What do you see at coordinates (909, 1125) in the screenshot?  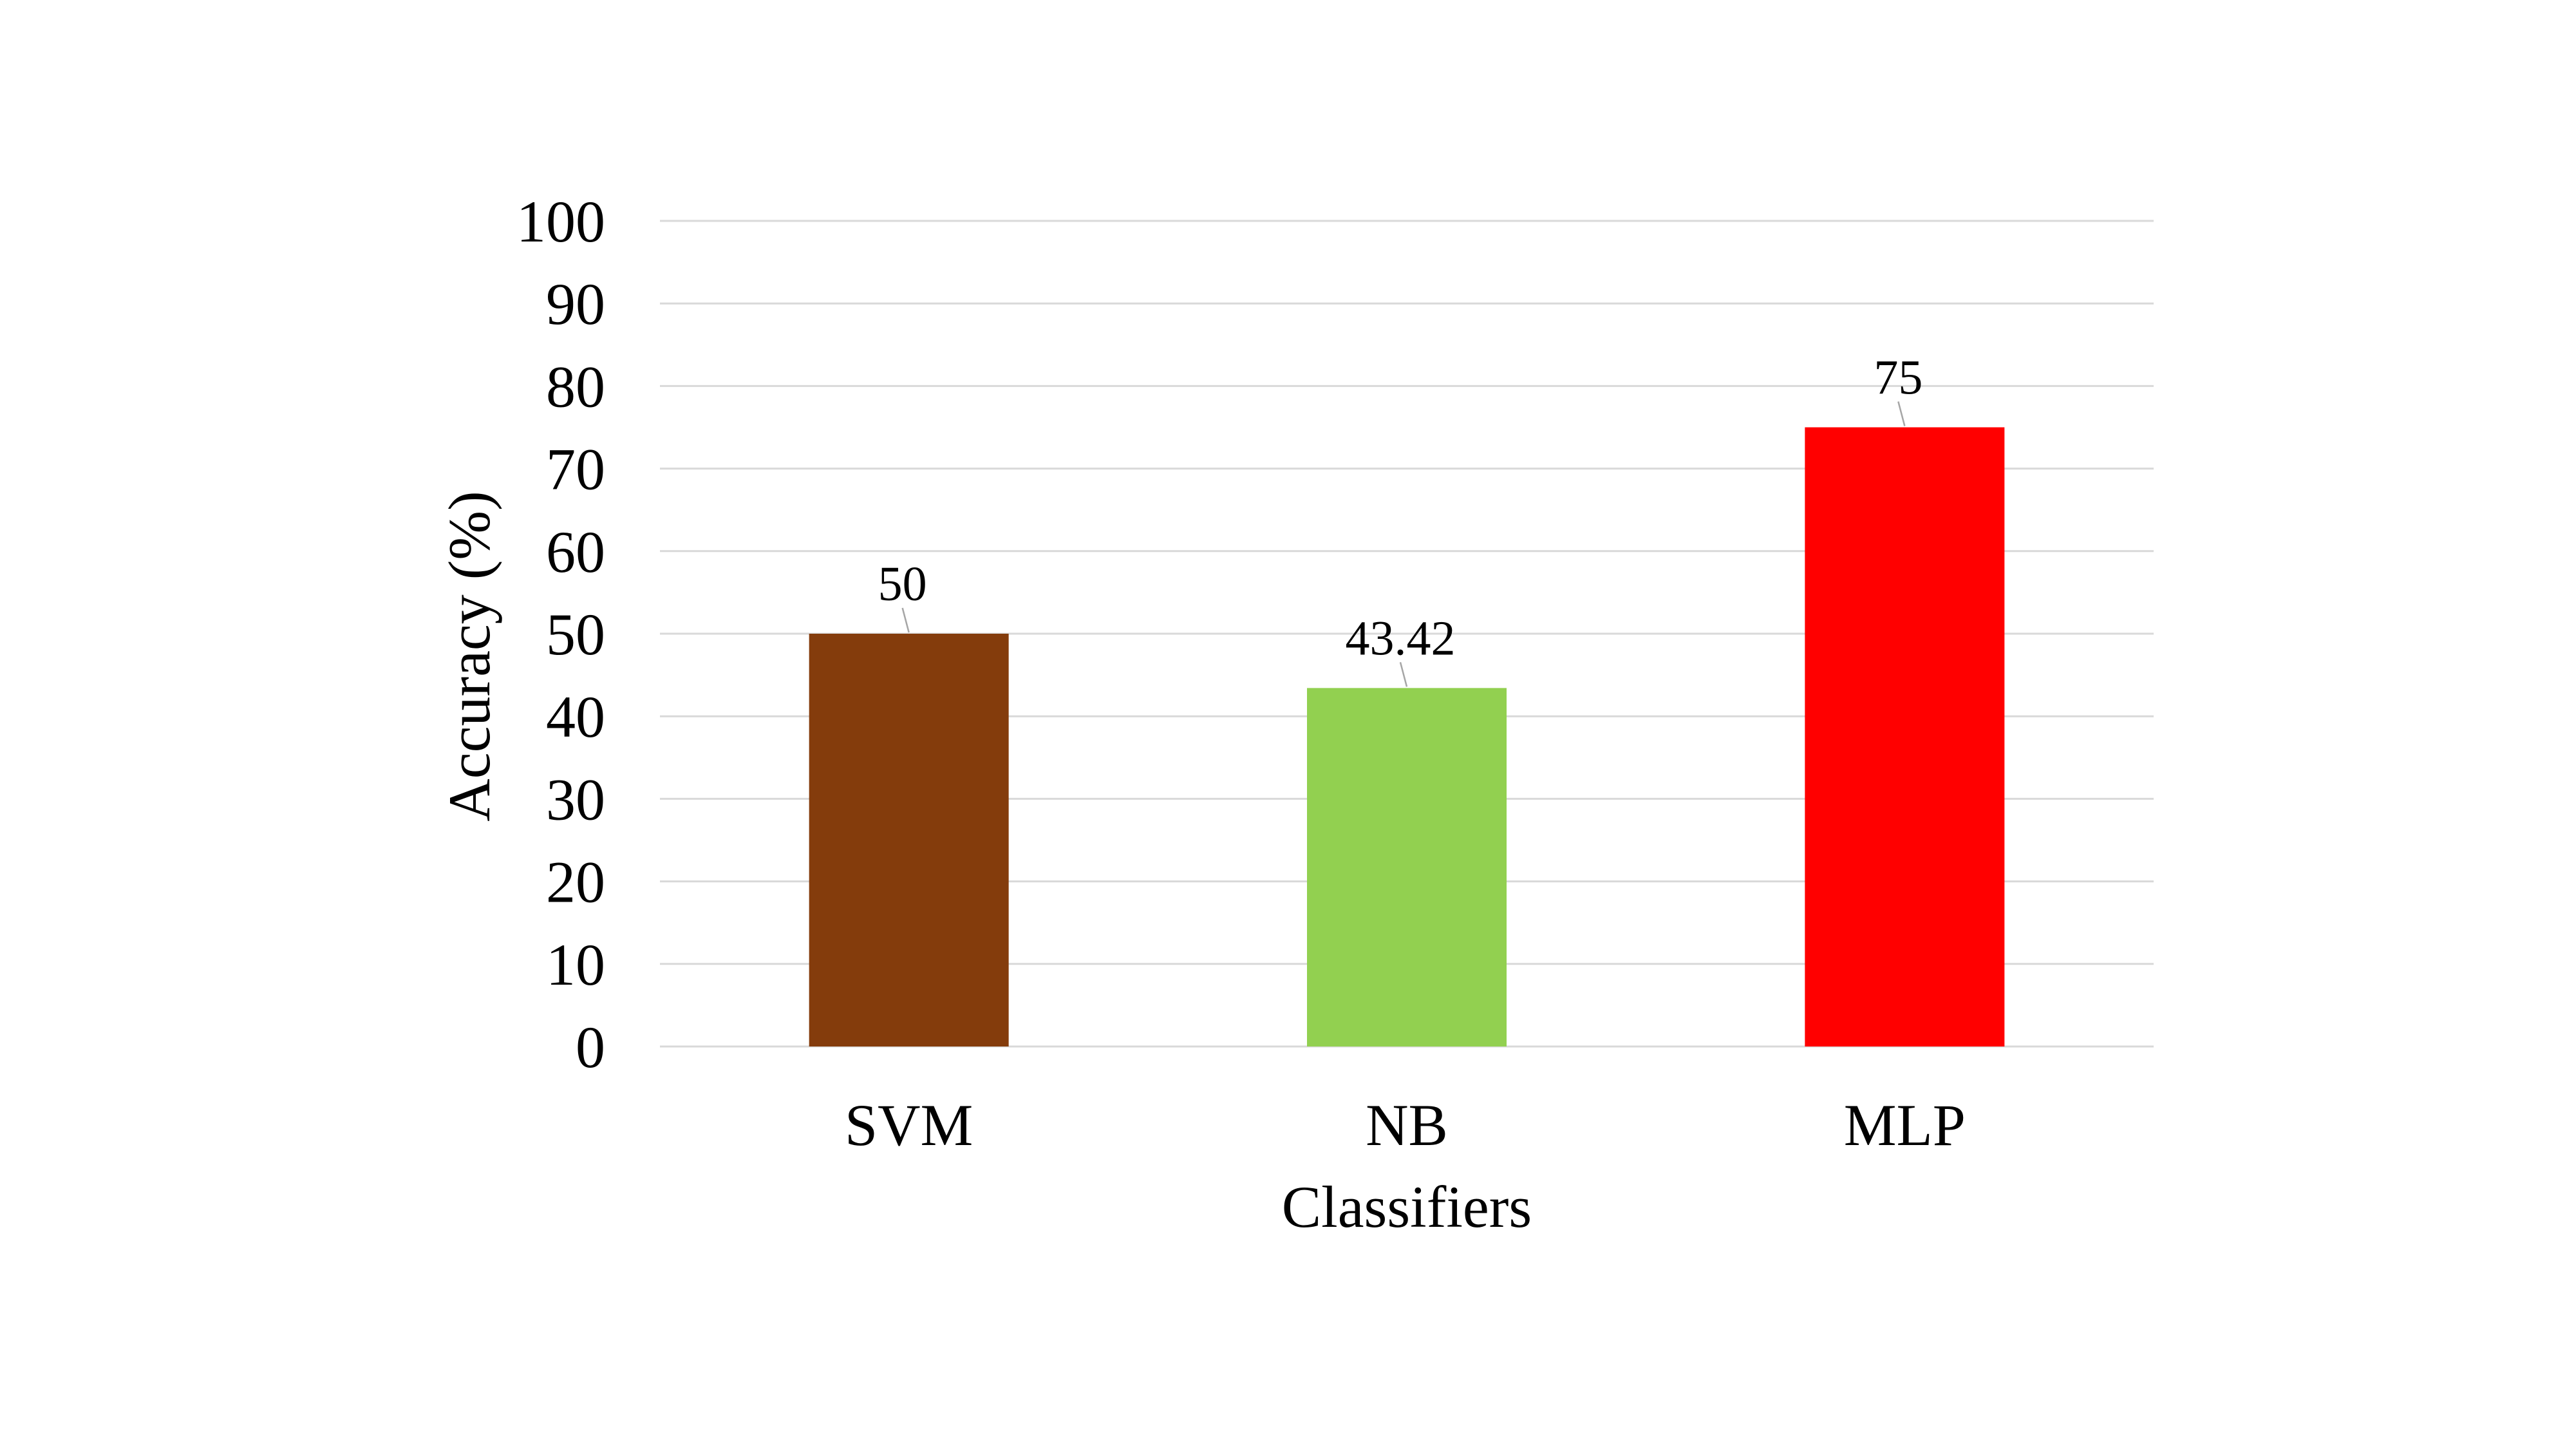 I see `x-tick-label-svm: SVM` at bounding box center [909, 1125].